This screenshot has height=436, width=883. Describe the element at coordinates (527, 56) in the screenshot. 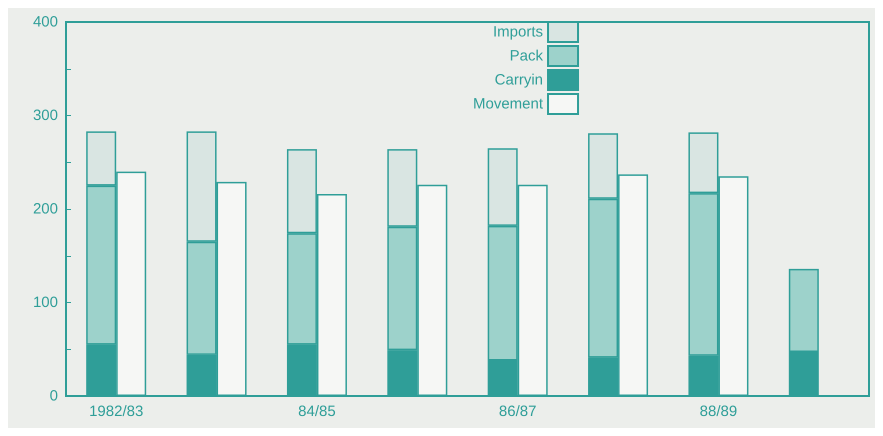

I see `legend-label: Pack` at that location.